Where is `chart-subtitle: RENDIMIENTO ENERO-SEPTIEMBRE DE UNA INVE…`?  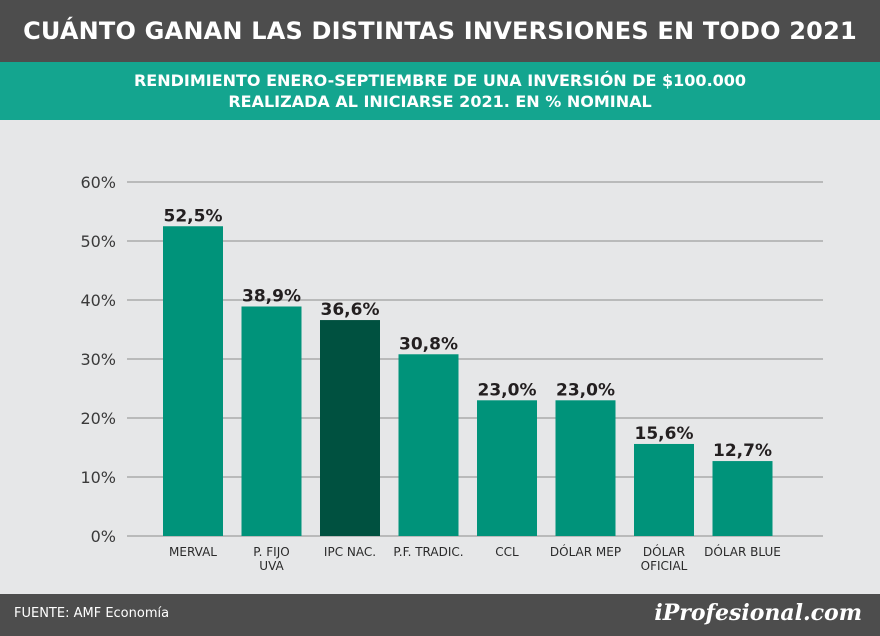 chart-subtitle: RENDIMIENTO ENERO-SEPTIEMBRE DE UNA INVE… is located at coordinates (440, 91).